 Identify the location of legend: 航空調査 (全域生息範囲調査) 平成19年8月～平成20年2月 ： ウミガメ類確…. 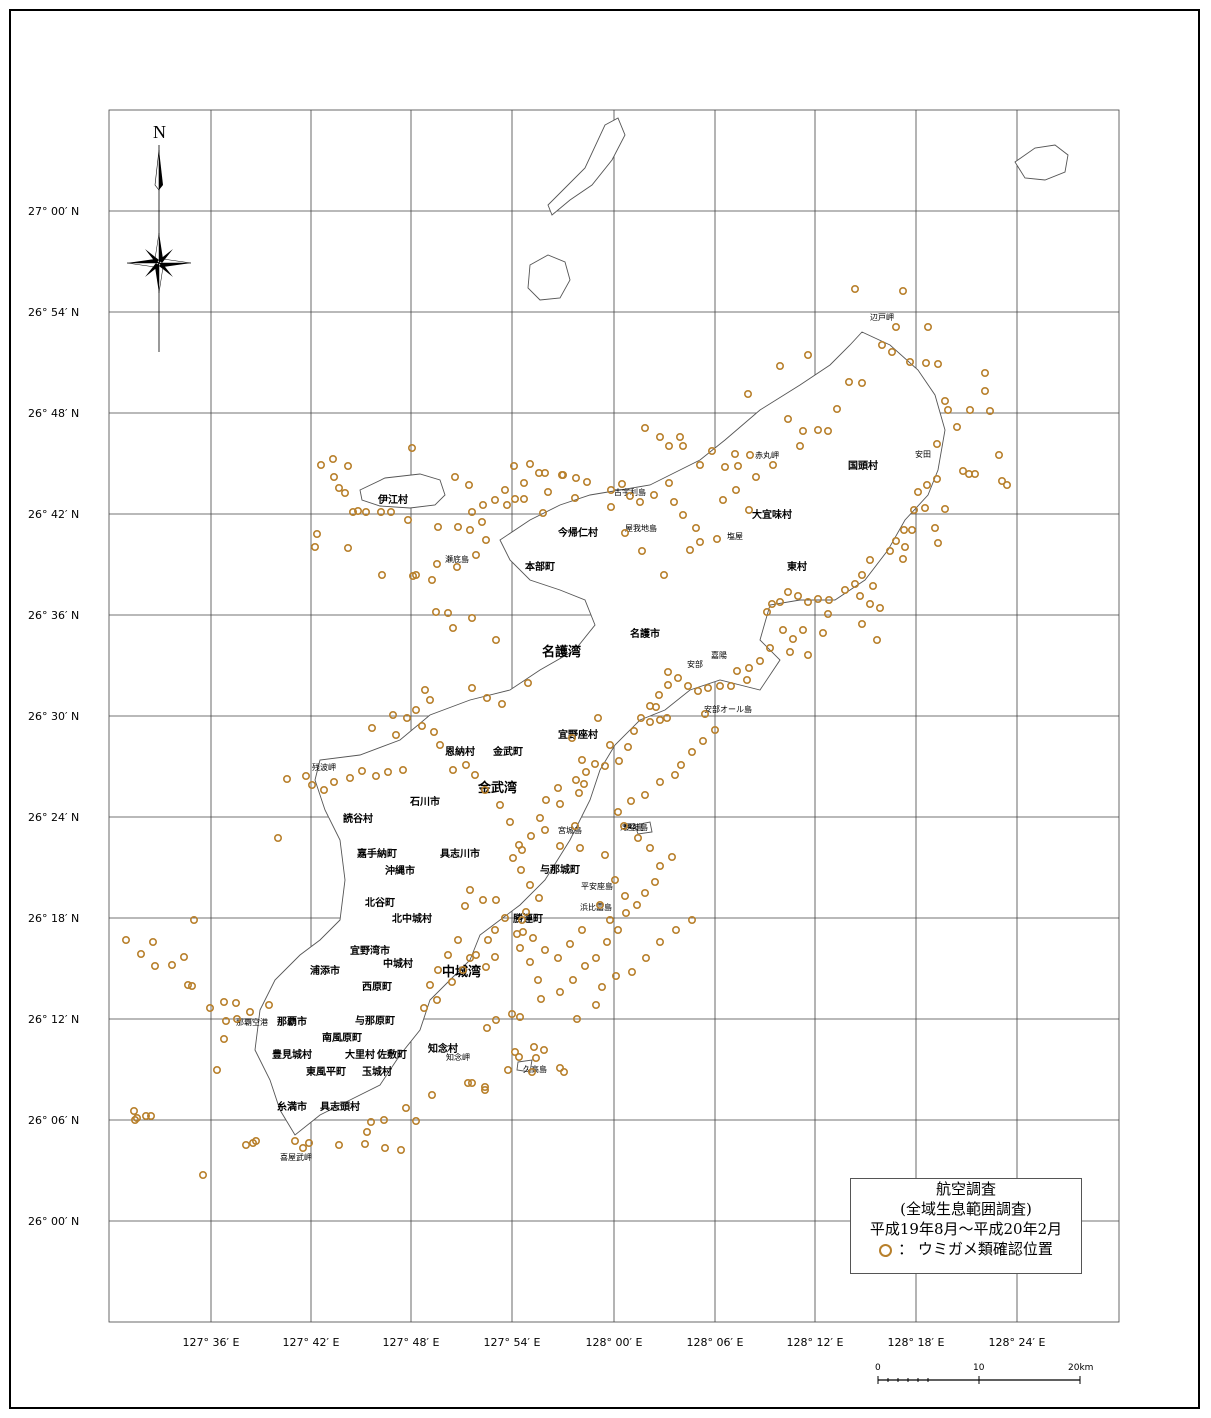
(966, 1226).